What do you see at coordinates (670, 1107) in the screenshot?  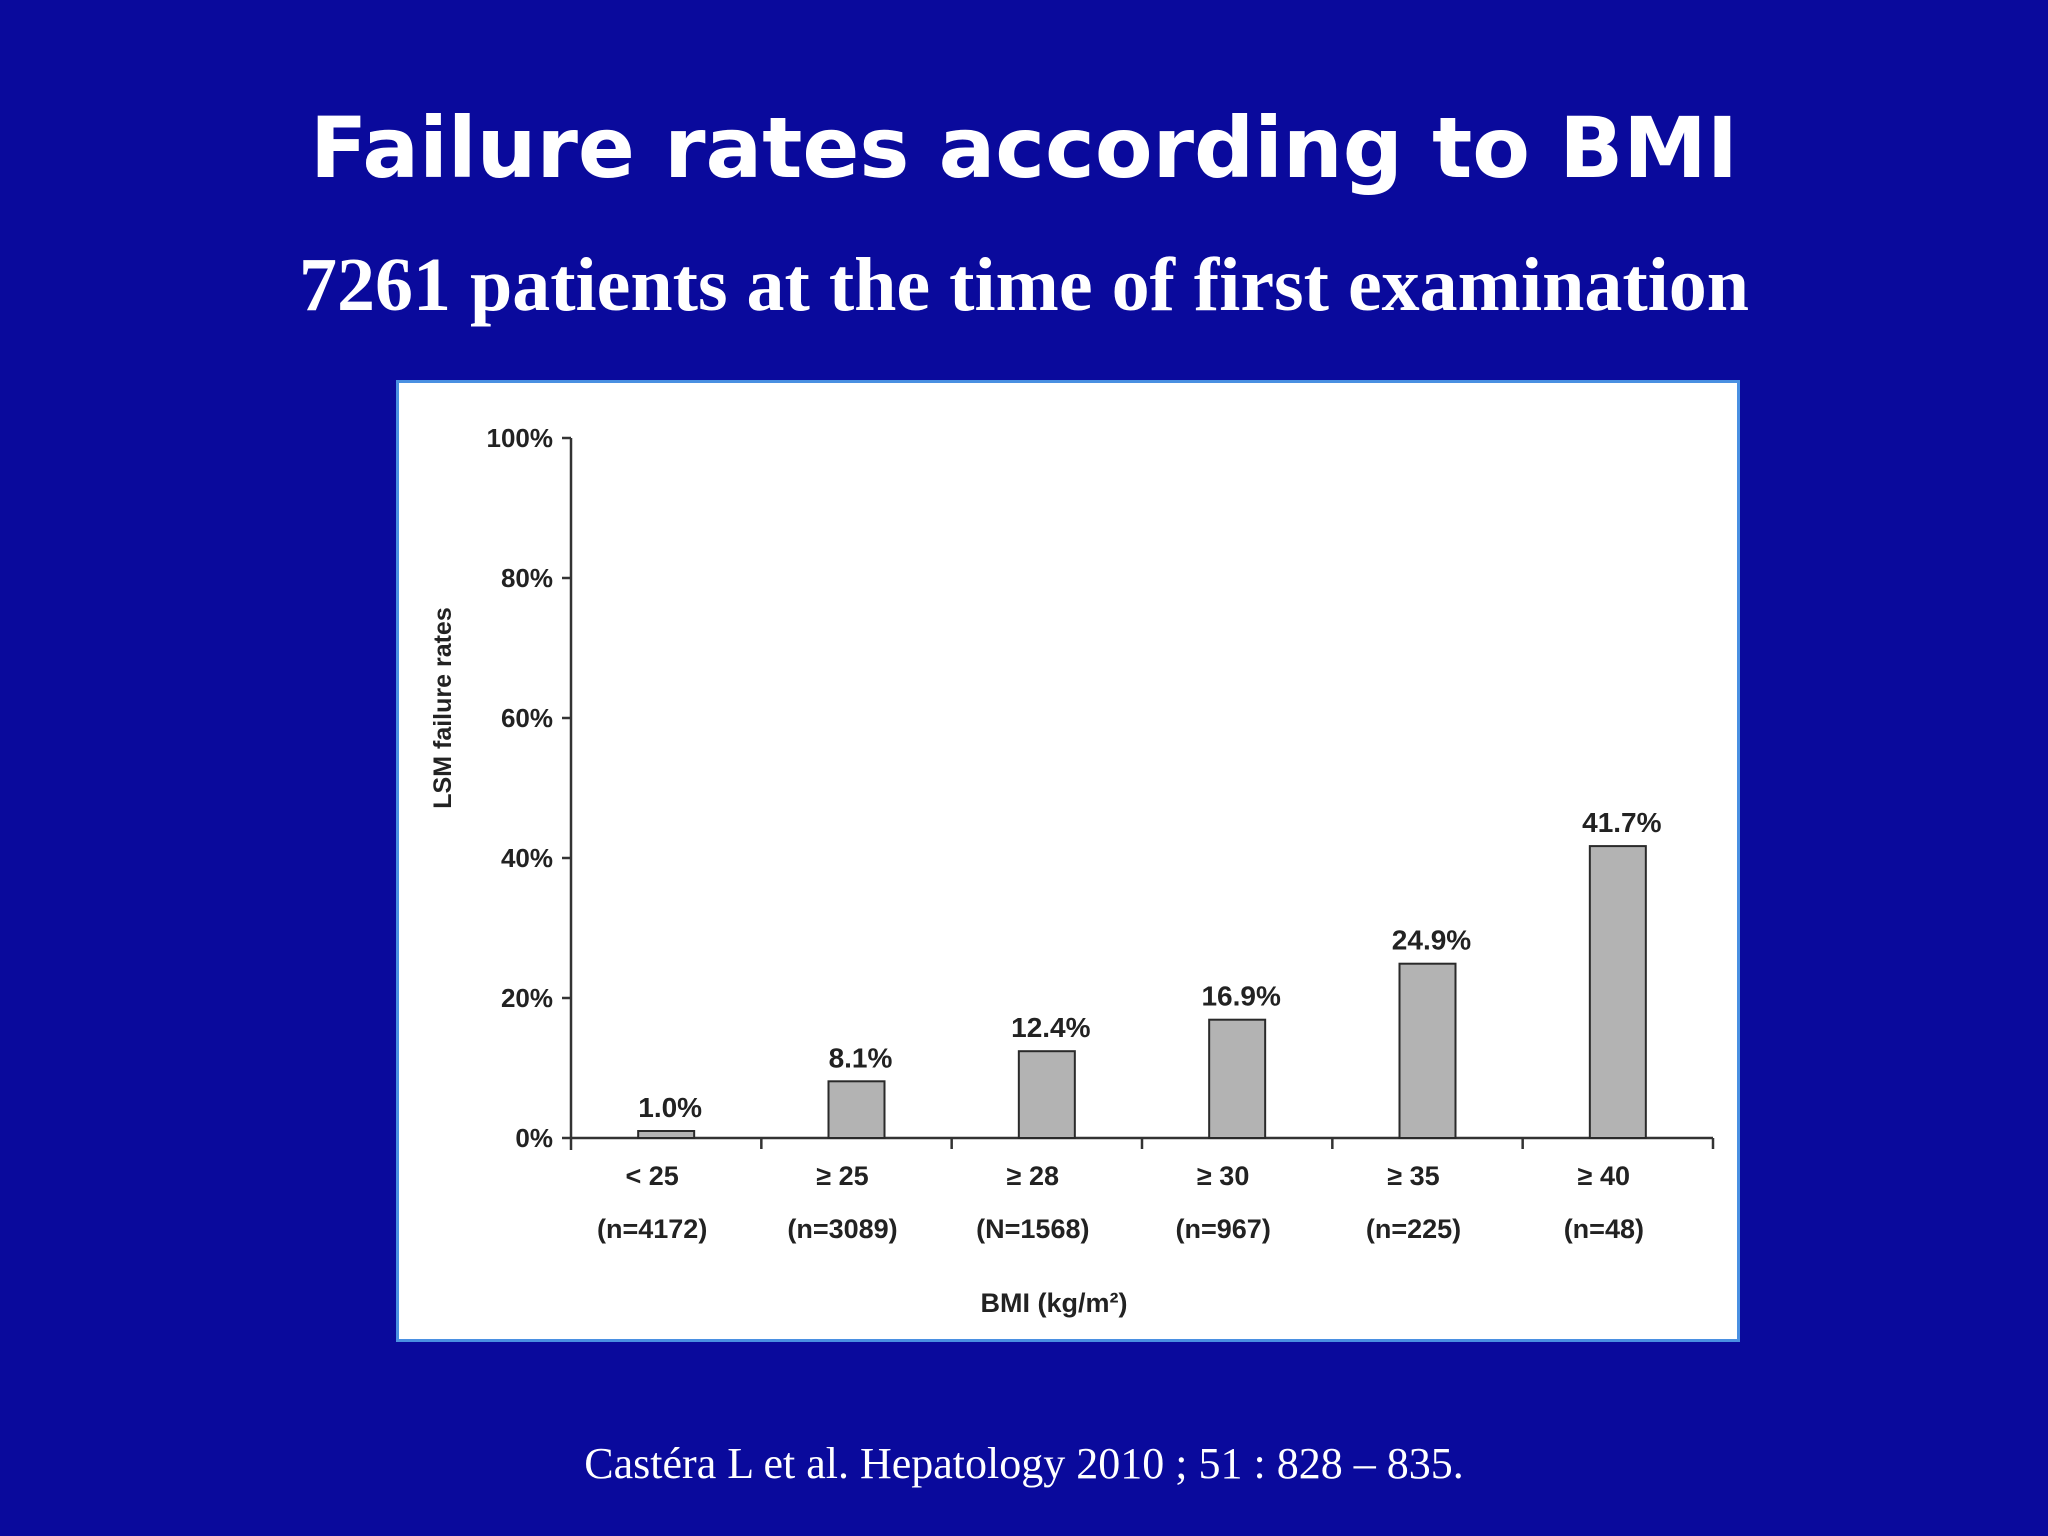 I see `bar-value-label: 1.0%` at bounding box center [670, 1107].